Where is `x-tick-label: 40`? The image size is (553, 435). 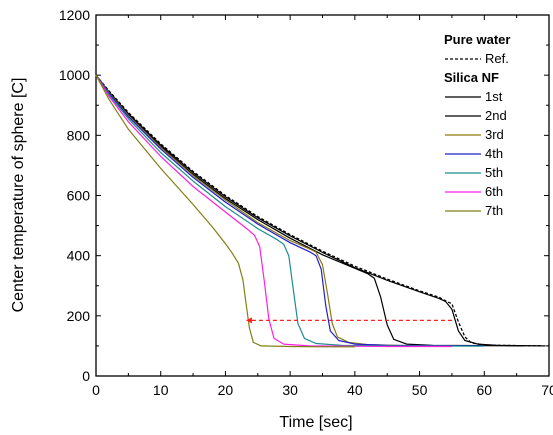
x-tick-label: 40 is located at coordinates (355, 390).